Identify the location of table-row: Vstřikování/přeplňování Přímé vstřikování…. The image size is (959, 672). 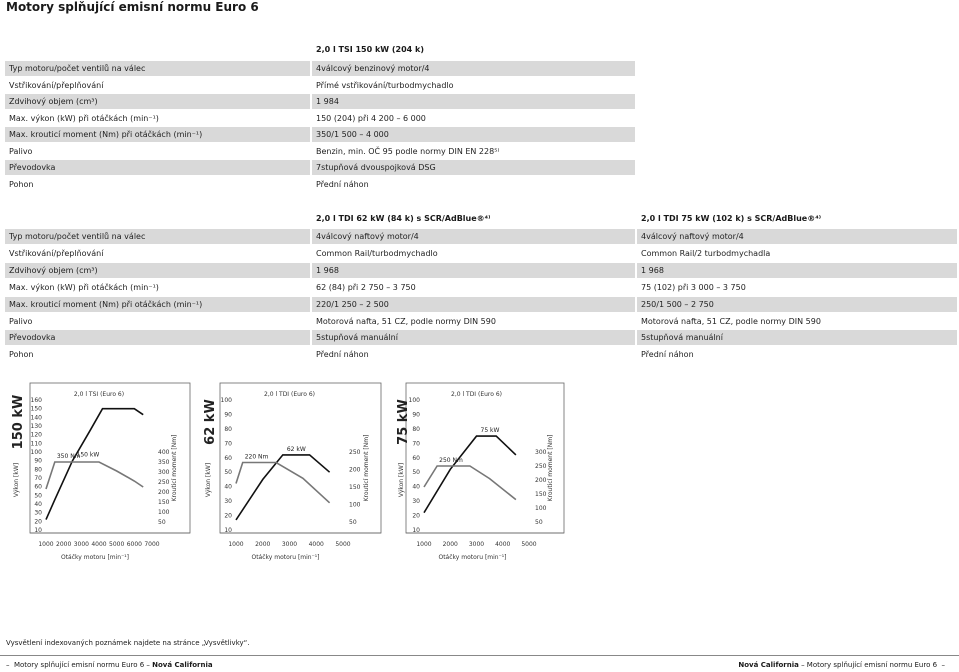
(320, 85).